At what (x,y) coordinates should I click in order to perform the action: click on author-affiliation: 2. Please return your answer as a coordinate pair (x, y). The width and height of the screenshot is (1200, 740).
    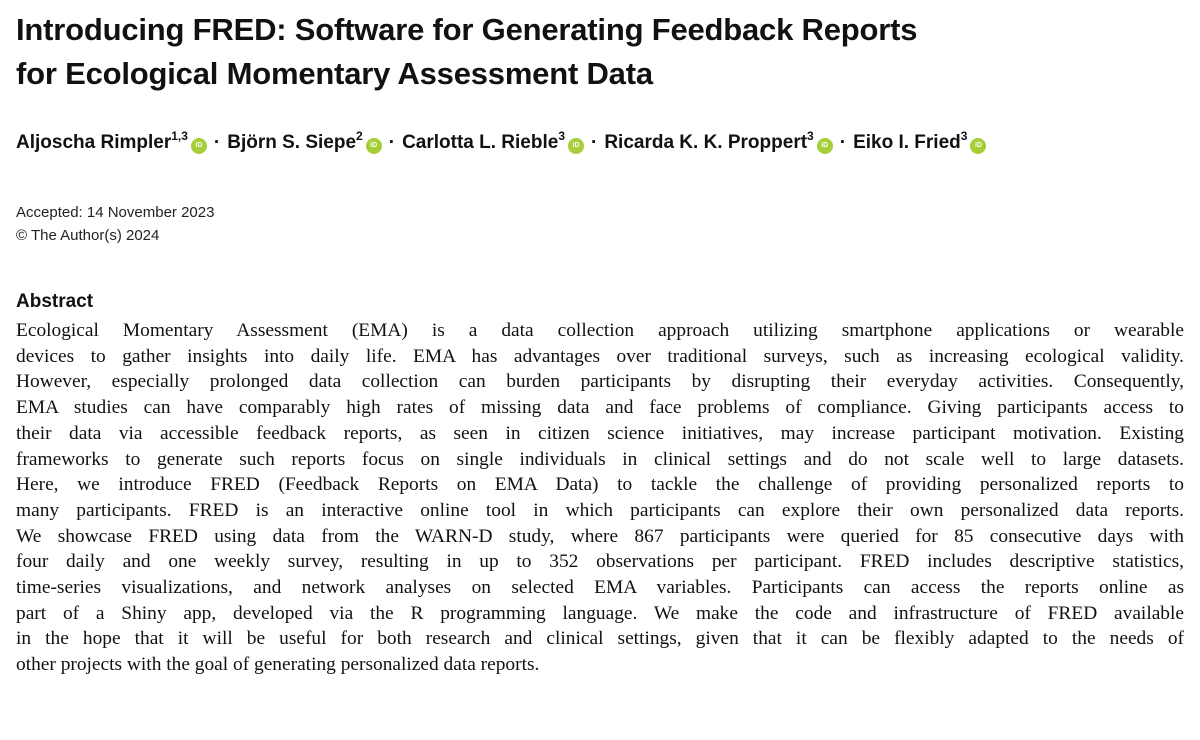
    Looking at the image, I should click on (359, 136).